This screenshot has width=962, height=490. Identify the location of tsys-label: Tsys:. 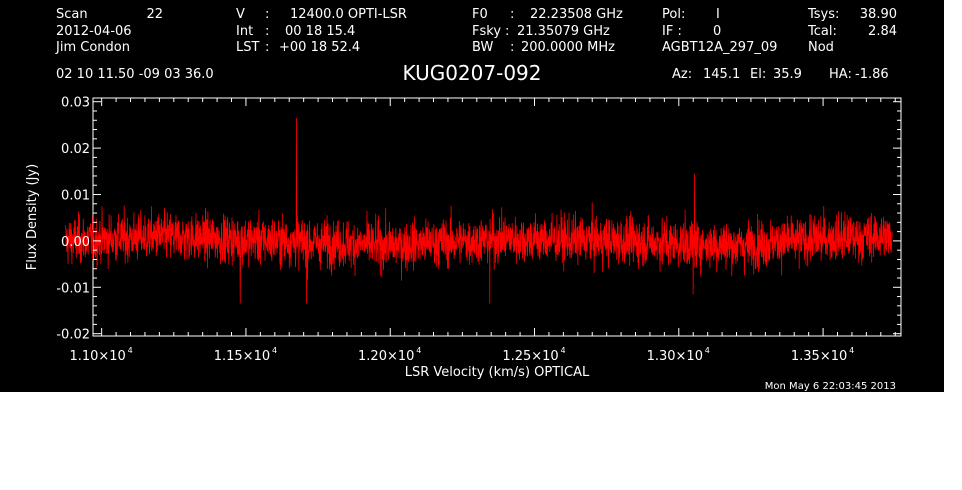
(823, 14).